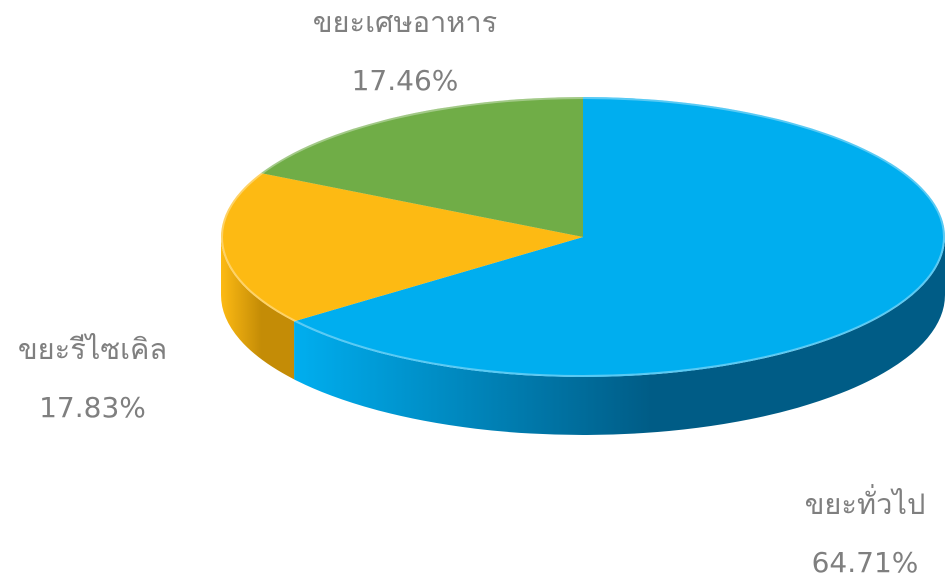  I want to click on data-label-percent: 17.83%, so click(92, 407).